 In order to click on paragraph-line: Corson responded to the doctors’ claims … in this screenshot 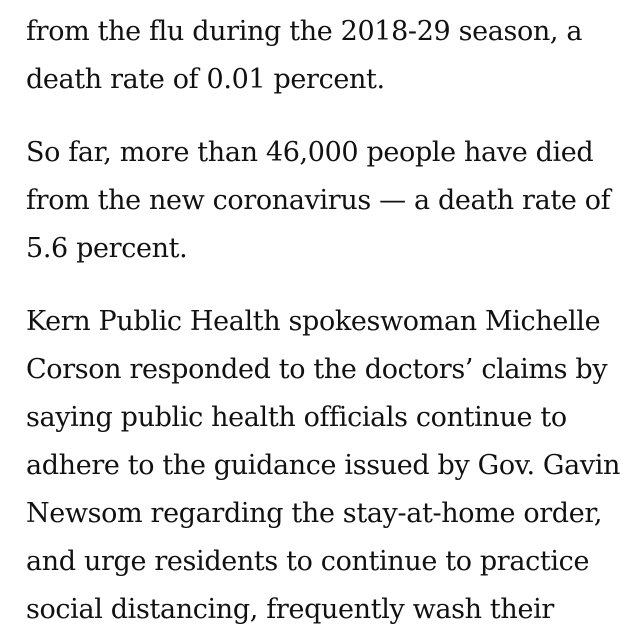, I will do `click(317, 369)`.